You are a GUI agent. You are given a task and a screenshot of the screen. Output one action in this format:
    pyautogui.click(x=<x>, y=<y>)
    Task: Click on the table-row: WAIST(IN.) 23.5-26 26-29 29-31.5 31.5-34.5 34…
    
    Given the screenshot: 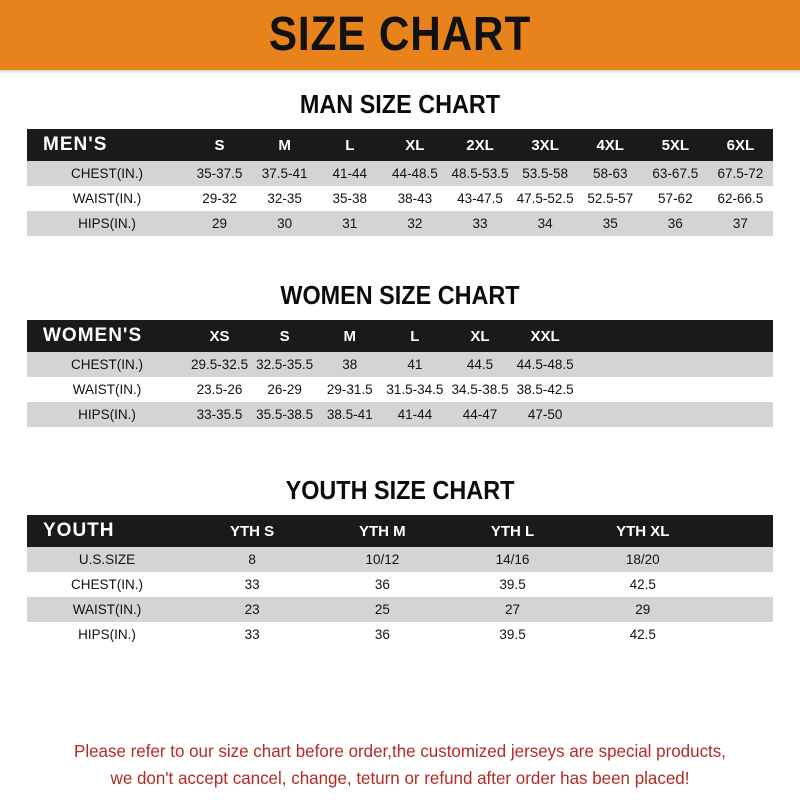 What is the action you would take?
    pyautogui.click(x=400, y=389)
    